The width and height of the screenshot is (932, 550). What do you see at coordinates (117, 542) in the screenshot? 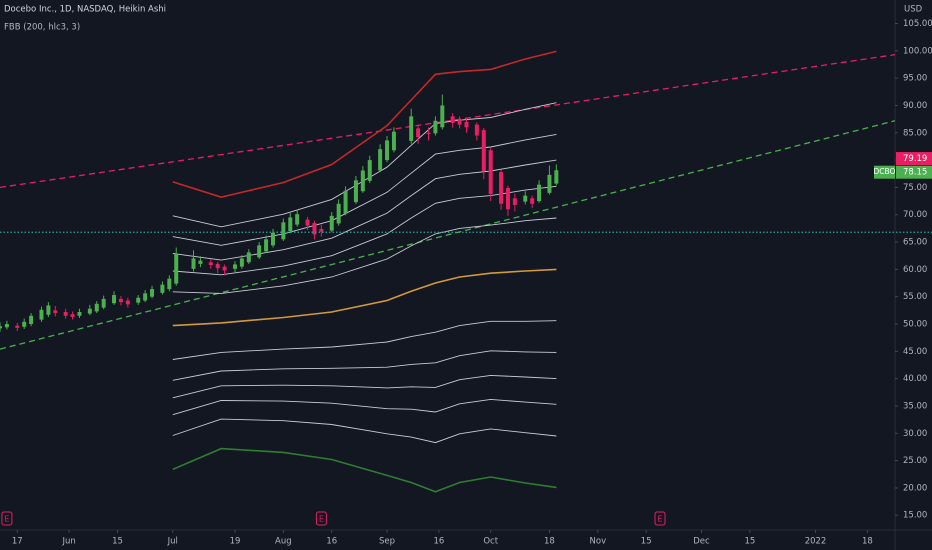
I see `x-tick-label: 15` at bounding box center [117, 542].